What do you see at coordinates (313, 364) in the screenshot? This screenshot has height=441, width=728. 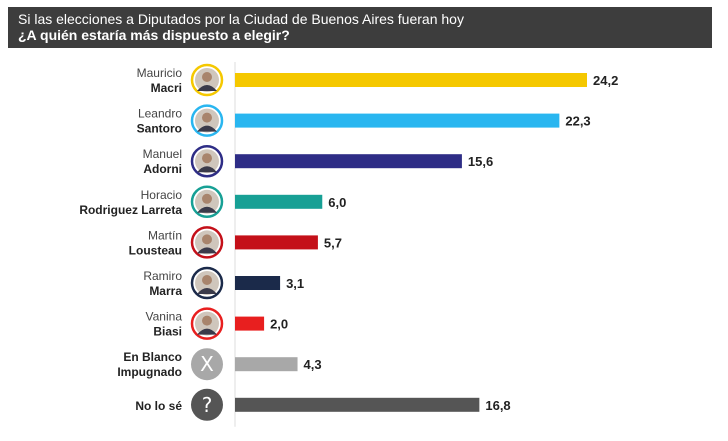 I see `value-label-impugnado: 4,3` at bounding box center [313, 364].